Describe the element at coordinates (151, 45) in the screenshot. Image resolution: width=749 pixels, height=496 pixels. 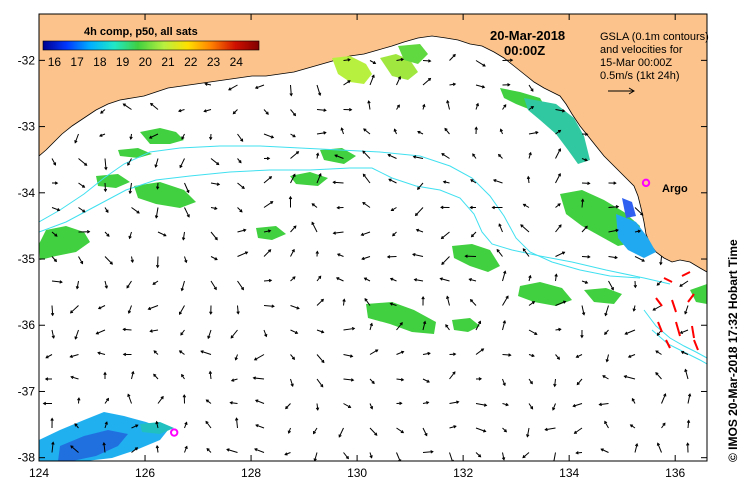
I see `colorbar` at that location.